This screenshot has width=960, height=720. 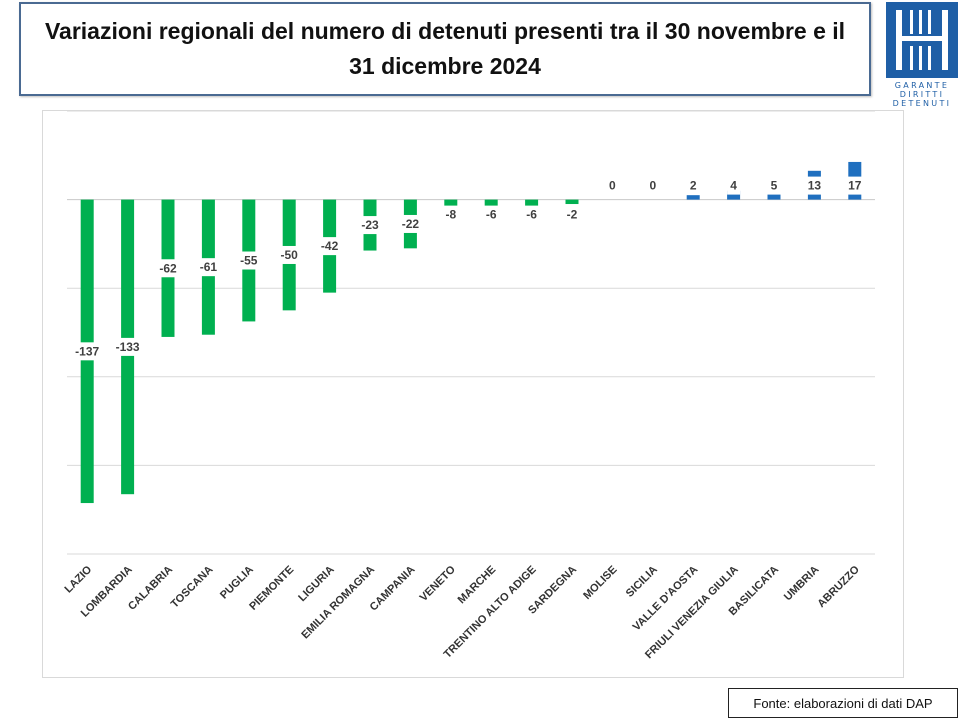 What do you see at coordinates (79, 579) in the screenshot?
I see `category-label-0: LAZIO` at bounding box center [79, 579].